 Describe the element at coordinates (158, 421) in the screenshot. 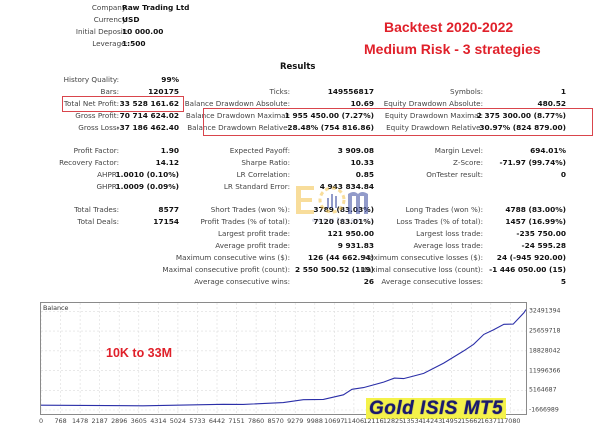

I see `x-tick-label: 4314` at that location.